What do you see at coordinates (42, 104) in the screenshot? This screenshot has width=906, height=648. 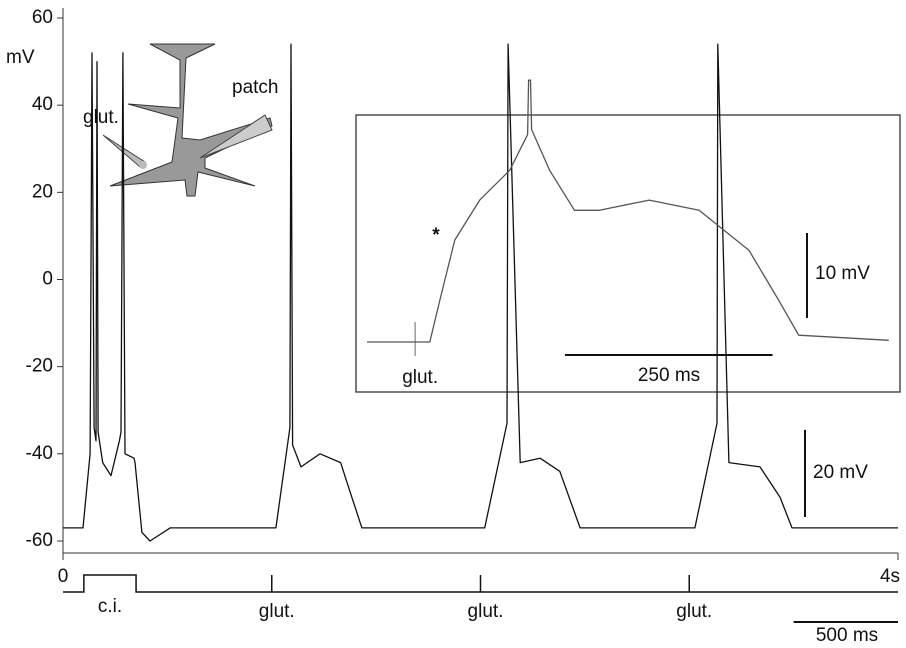 I see `y-tick-label: 40` at bounding box center [42, 104].